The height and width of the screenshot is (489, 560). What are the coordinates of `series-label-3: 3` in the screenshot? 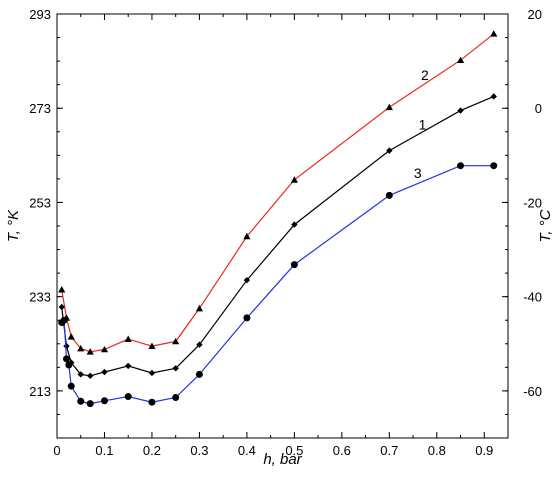 It's located at (418, 173).